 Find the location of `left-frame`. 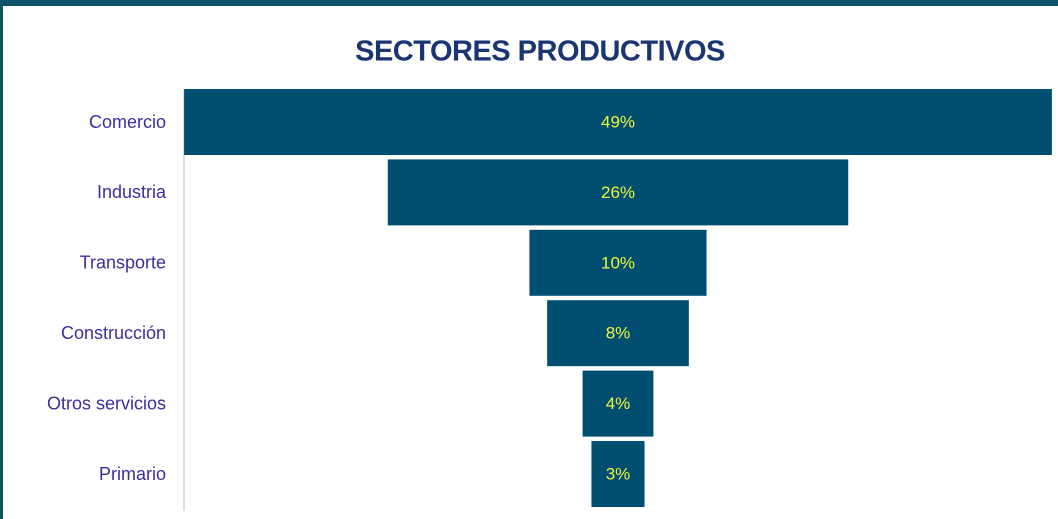

left-frame is located at coordinates (1, 259).